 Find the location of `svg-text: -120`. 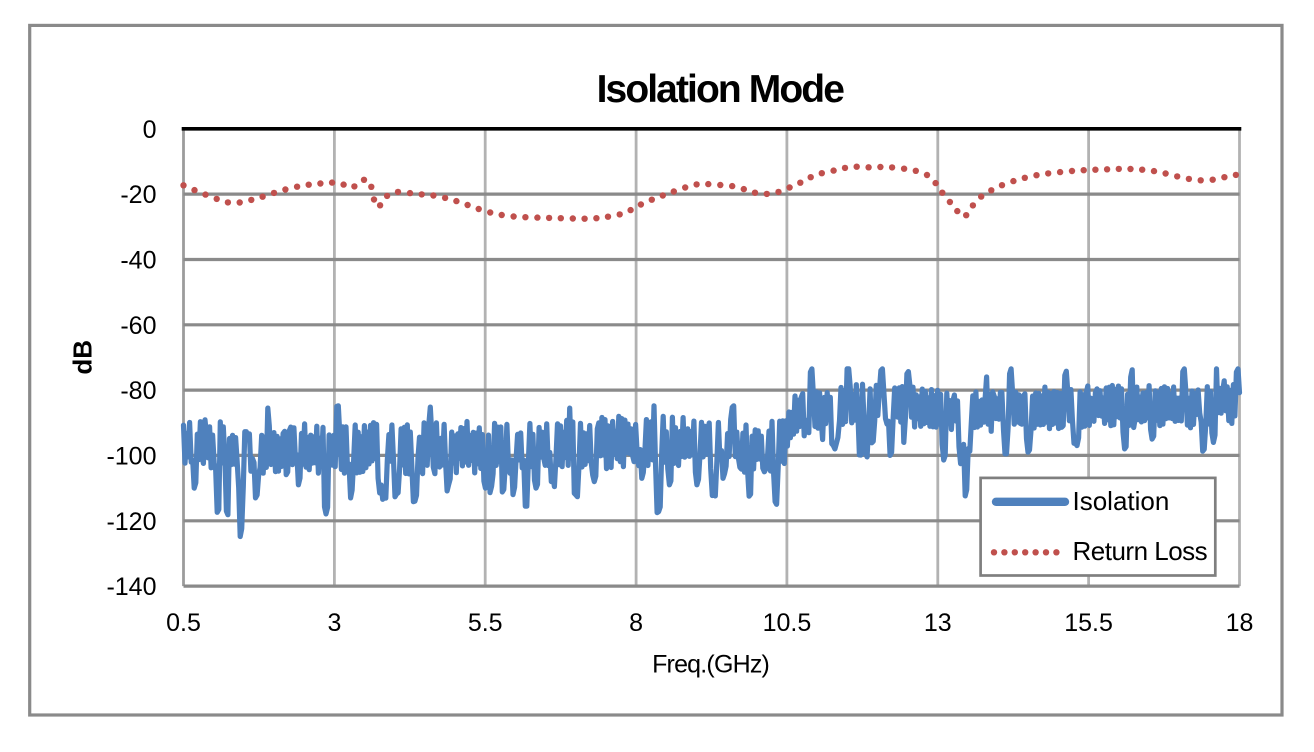

svg-text: -120 is located at coordinates (131, 522).